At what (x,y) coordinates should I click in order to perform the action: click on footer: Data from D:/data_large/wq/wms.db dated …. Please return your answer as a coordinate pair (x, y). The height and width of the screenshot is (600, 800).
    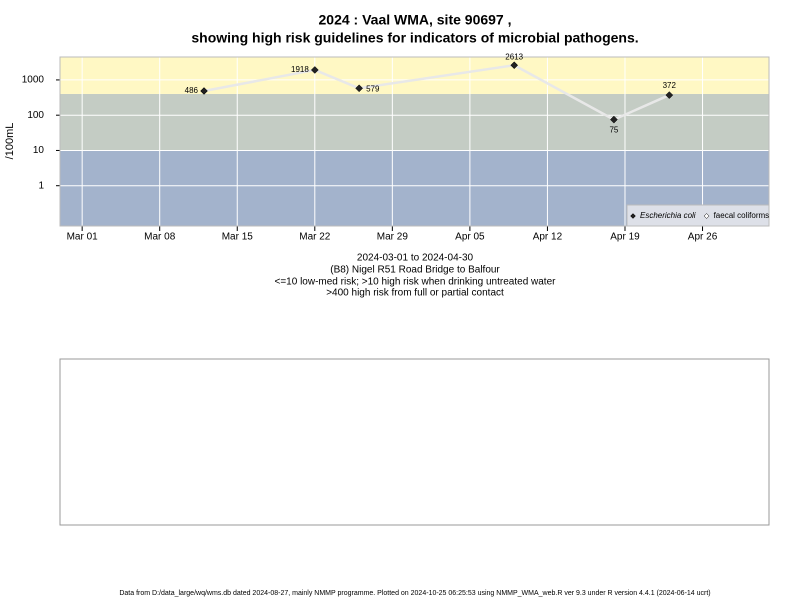
    Looking at the image, I should click on (414, 593).